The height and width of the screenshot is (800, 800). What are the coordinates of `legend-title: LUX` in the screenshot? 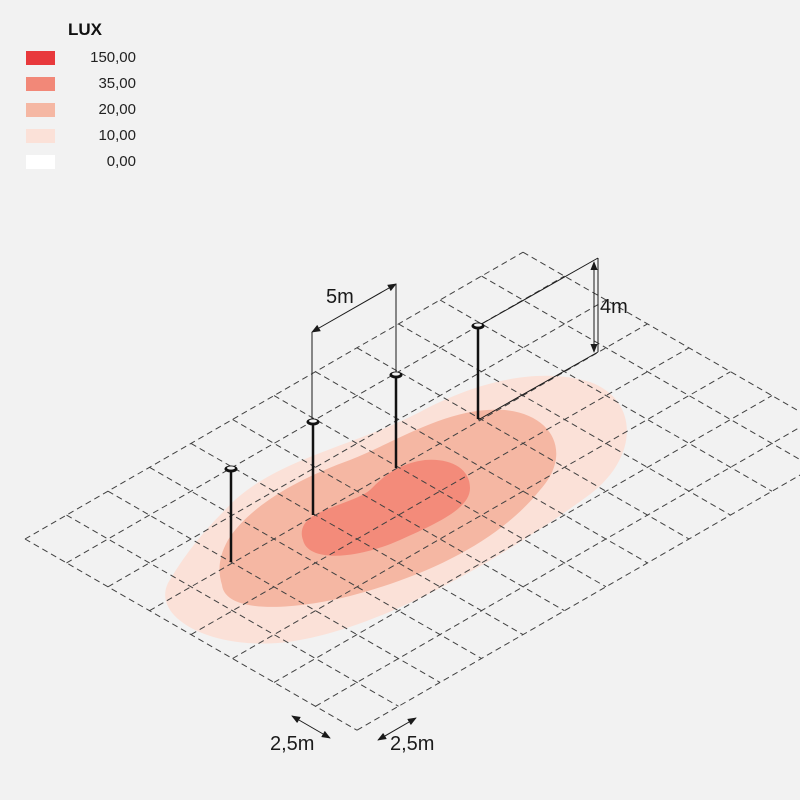 It's located at (85, 29).